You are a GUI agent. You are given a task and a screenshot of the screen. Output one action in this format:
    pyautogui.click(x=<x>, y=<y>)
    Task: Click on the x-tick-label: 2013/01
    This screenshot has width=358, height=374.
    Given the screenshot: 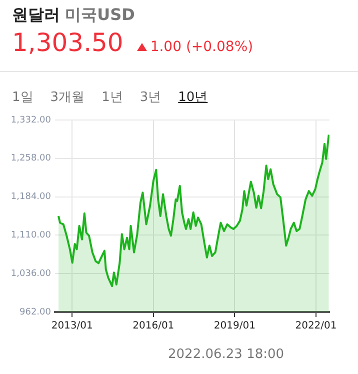 What is the action you would take?
    pyautogui.click(x=72, y=326)
    